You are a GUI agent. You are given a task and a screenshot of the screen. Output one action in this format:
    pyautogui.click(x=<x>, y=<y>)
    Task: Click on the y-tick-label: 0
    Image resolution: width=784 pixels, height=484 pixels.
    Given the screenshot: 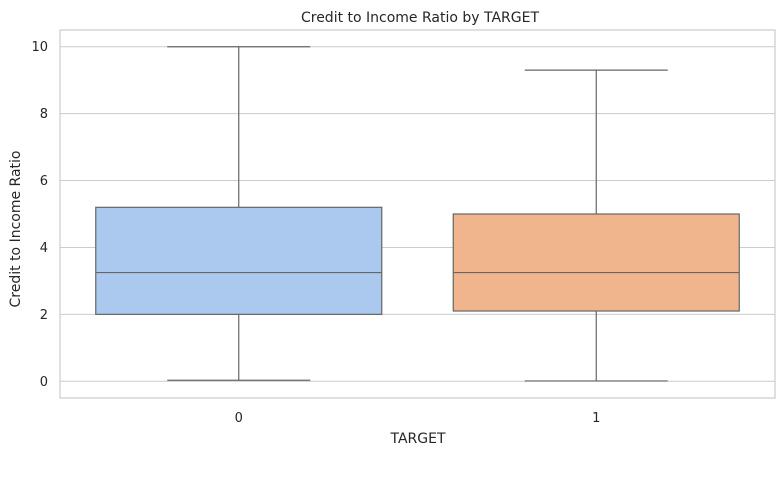 What is the action you would take?
    pyautogui.click(x=44, y=382)
    